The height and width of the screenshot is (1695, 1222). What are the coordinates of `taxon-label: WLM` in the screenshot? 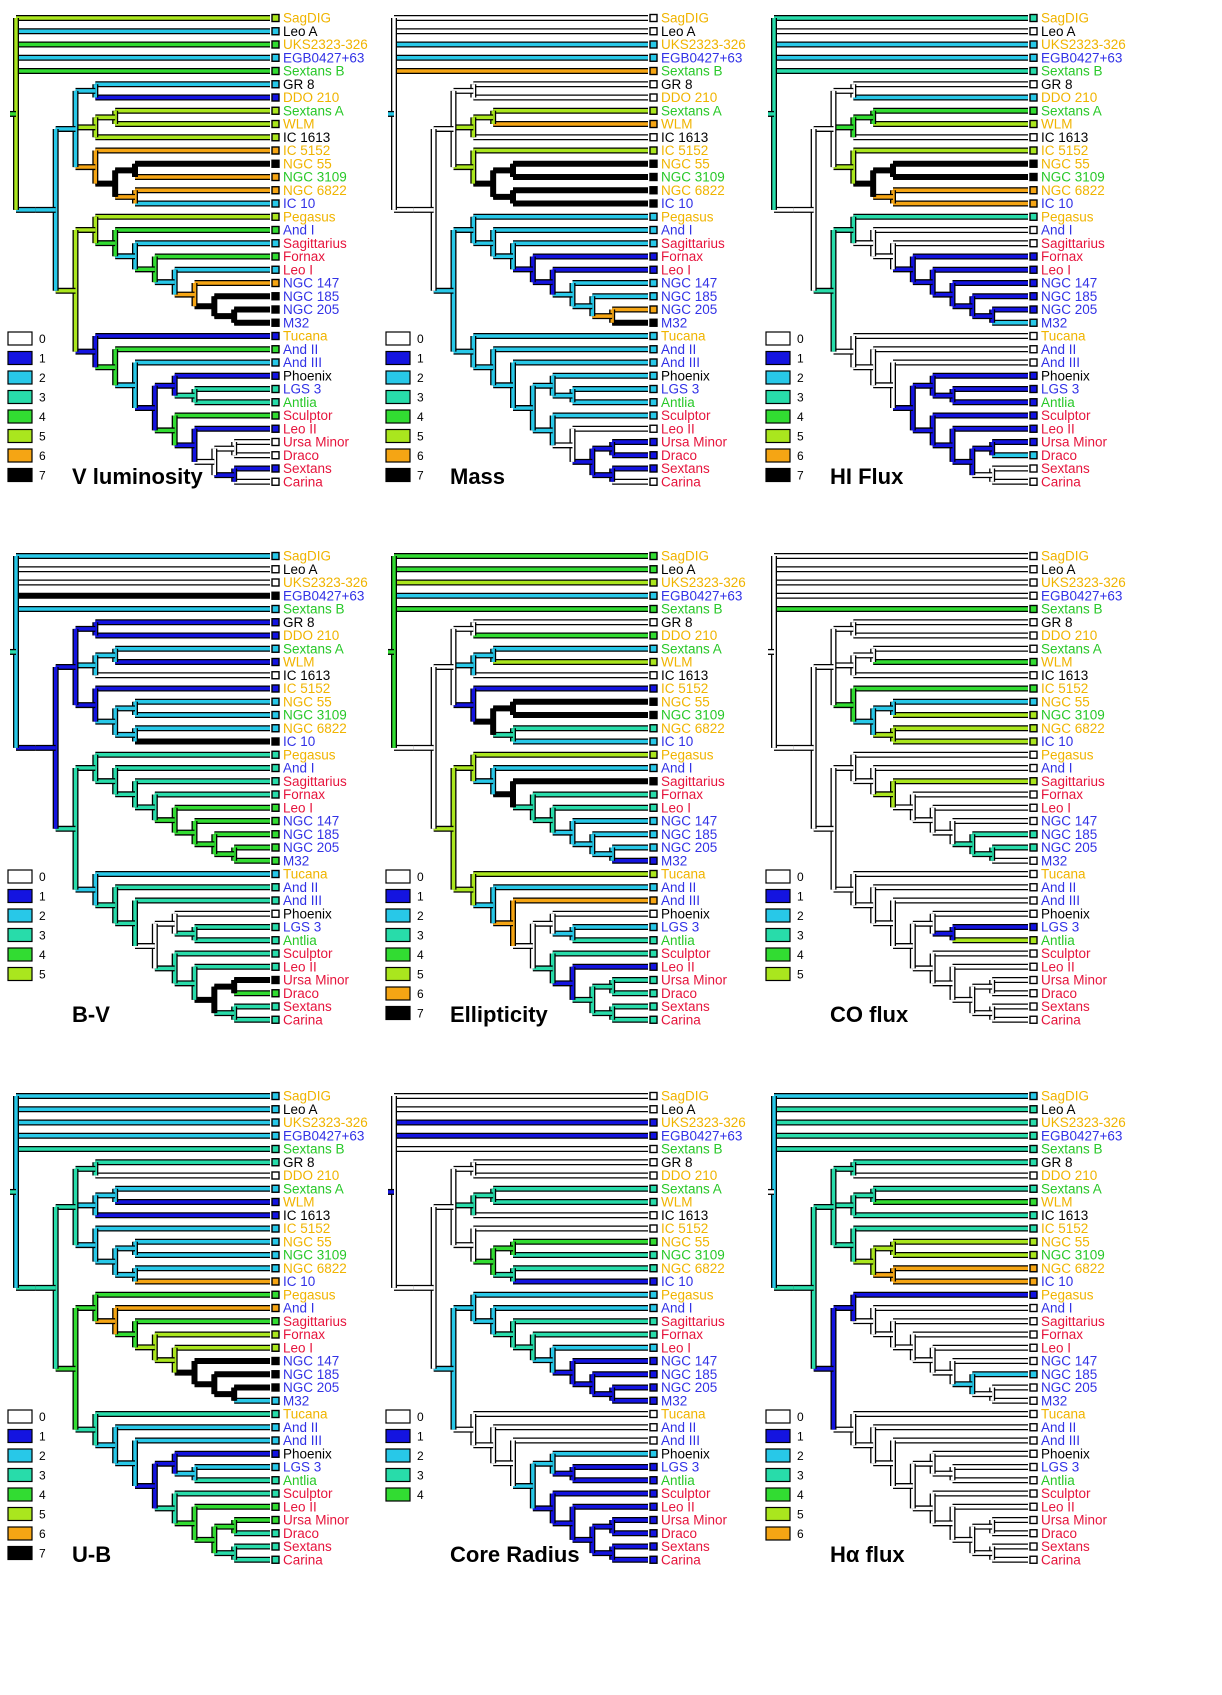 It's located at (299, 124).